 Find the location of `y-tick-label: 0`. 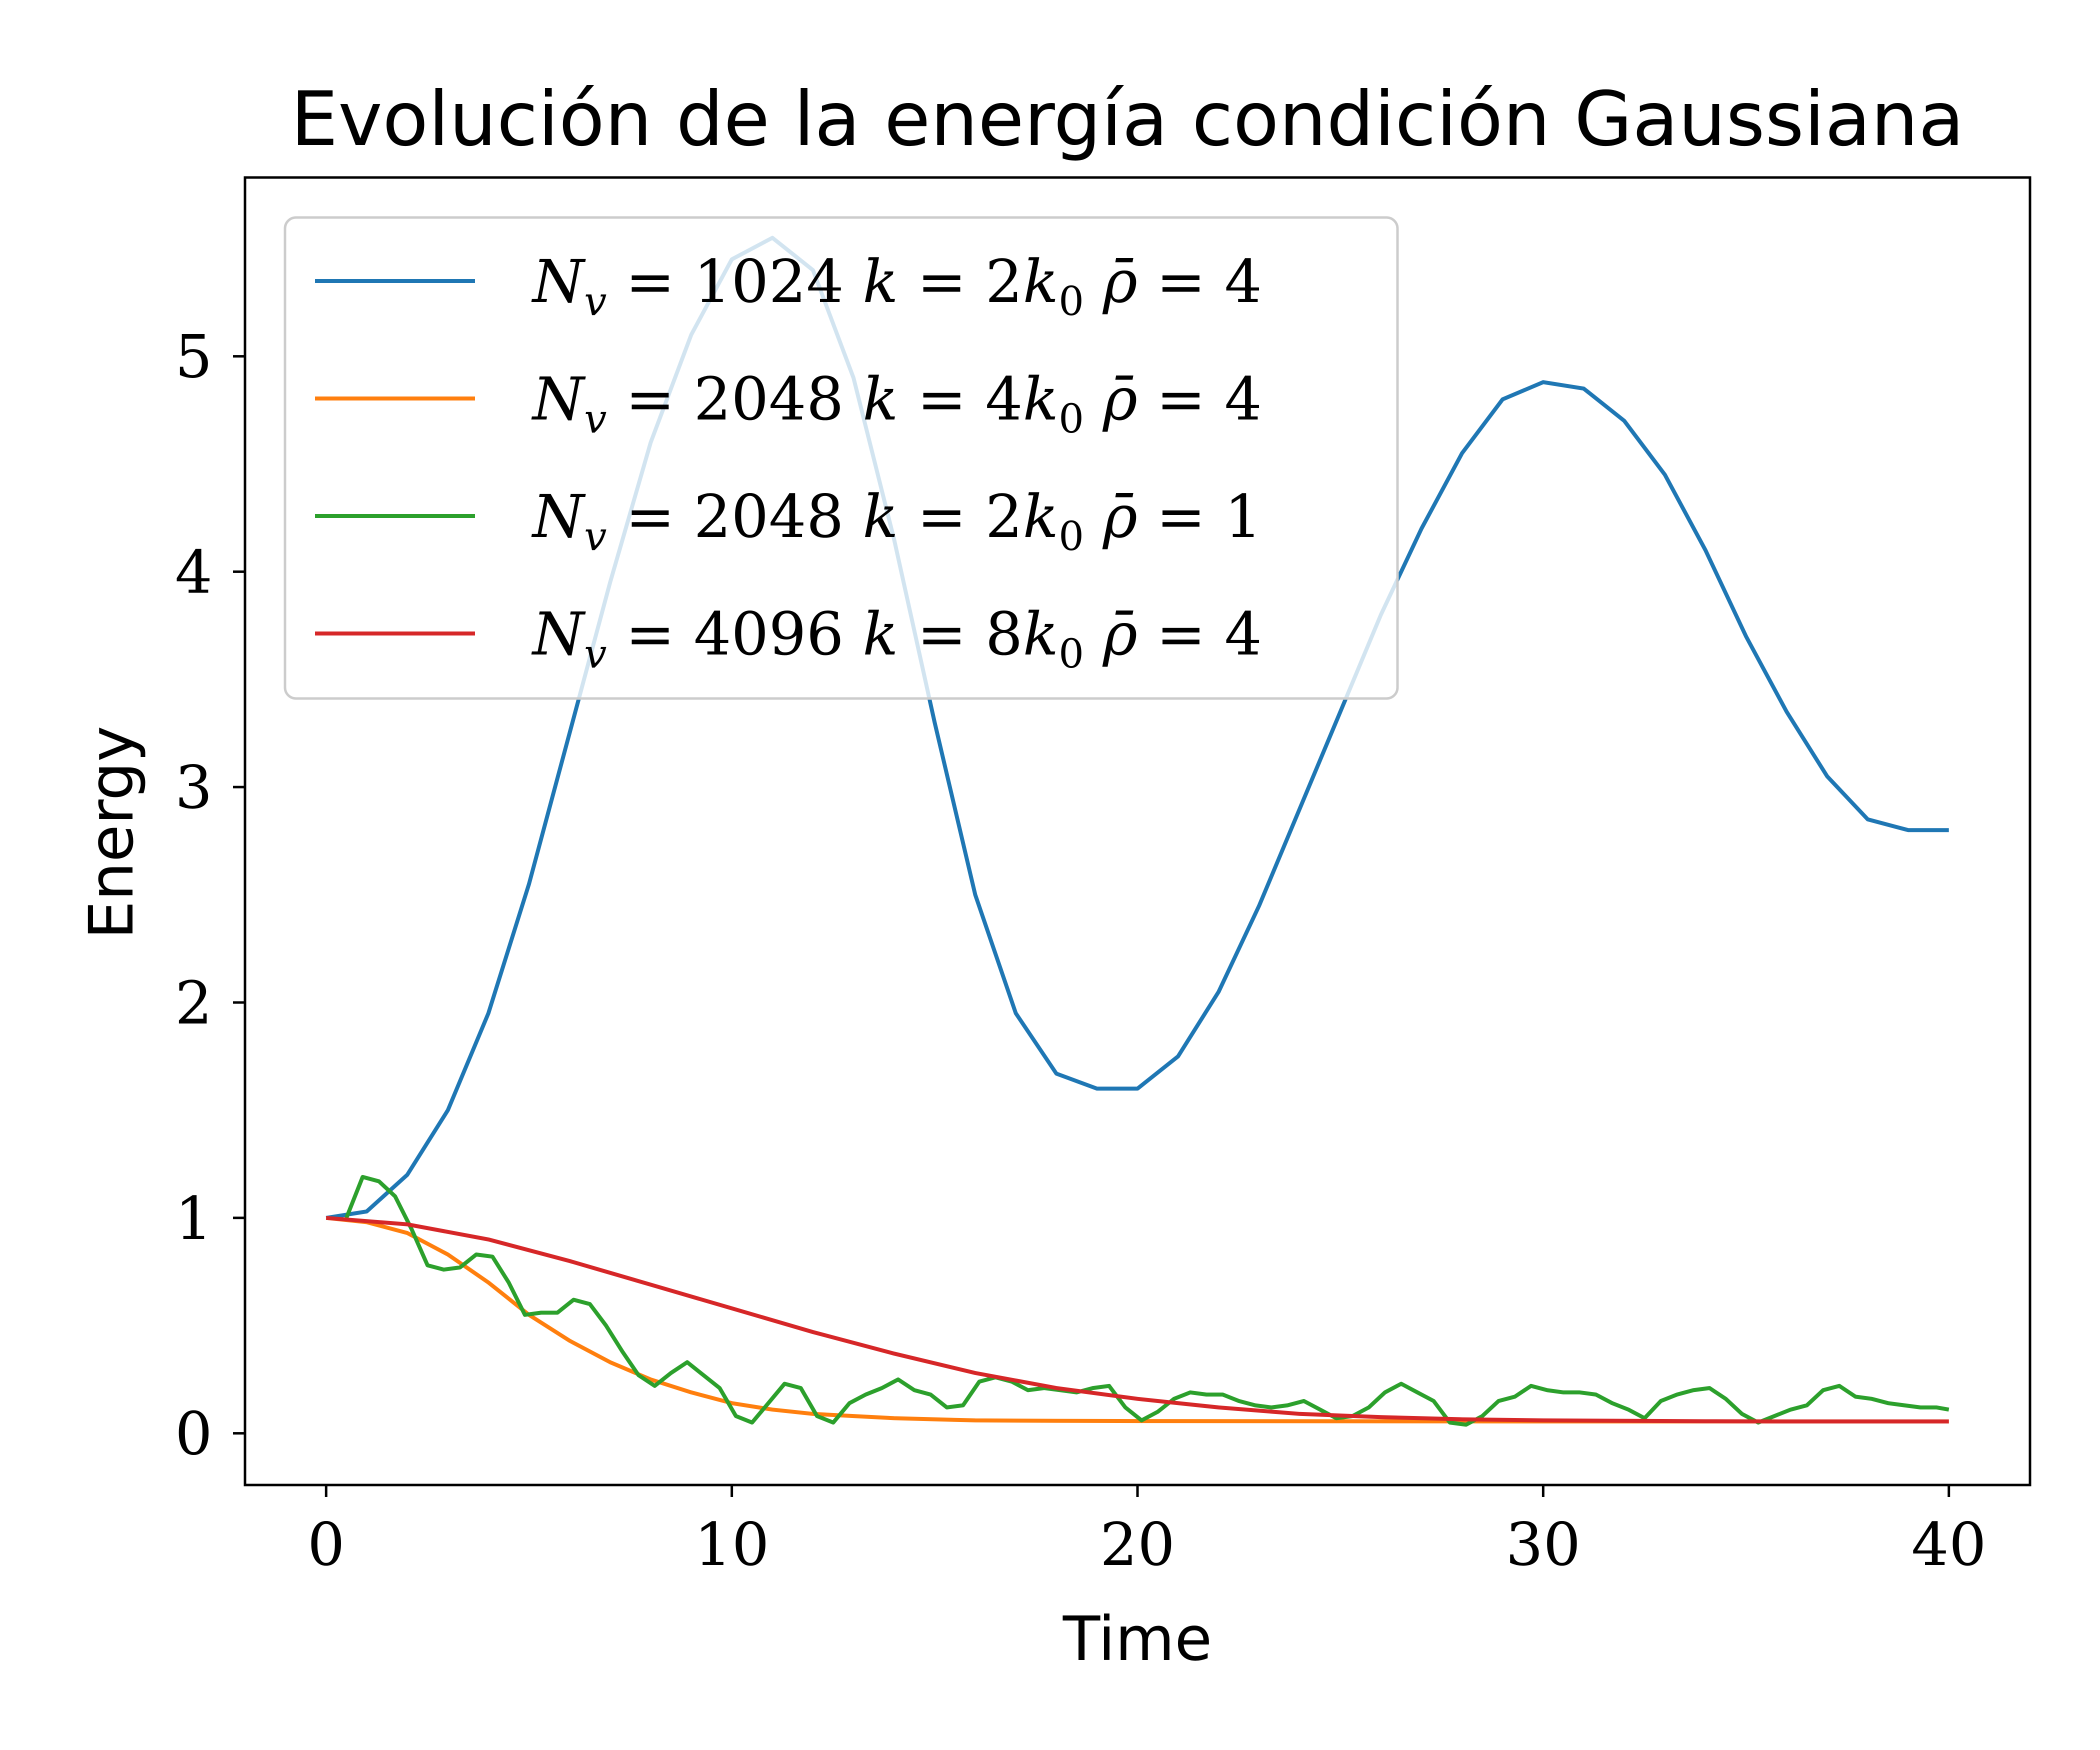

y-tick-label: 0 is located at coordinates (193, 1434).